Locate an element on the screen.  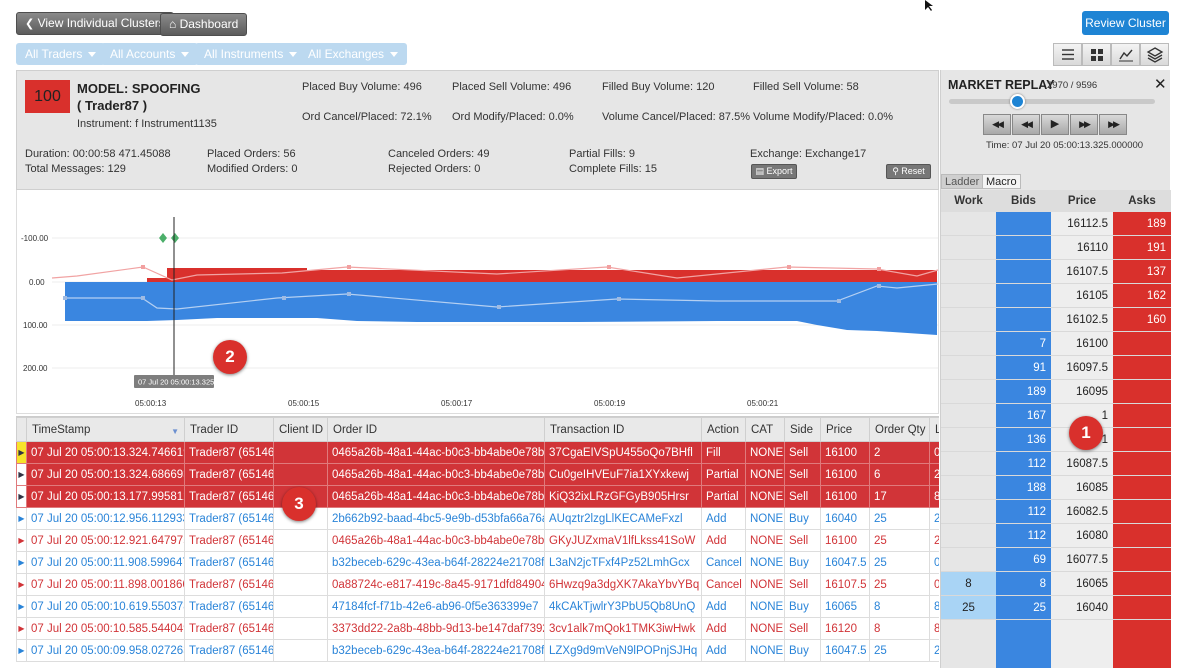
buy-line-markers is located at coordinates (472, 296).